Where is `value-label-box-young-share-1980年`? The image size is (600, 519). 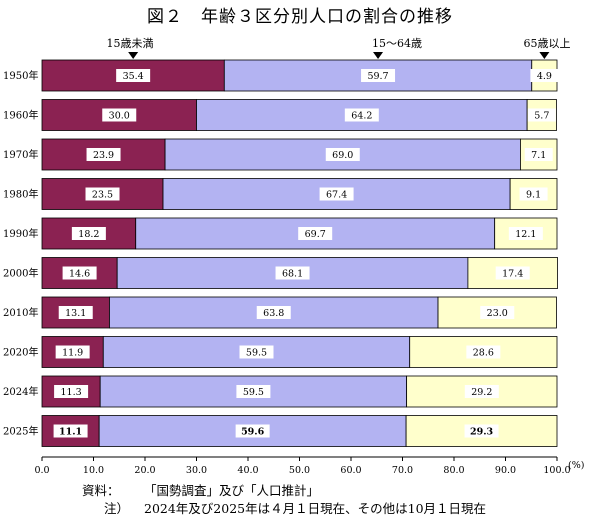 value-label-box-young-share-1980年 is located at coordinates (102, 194).